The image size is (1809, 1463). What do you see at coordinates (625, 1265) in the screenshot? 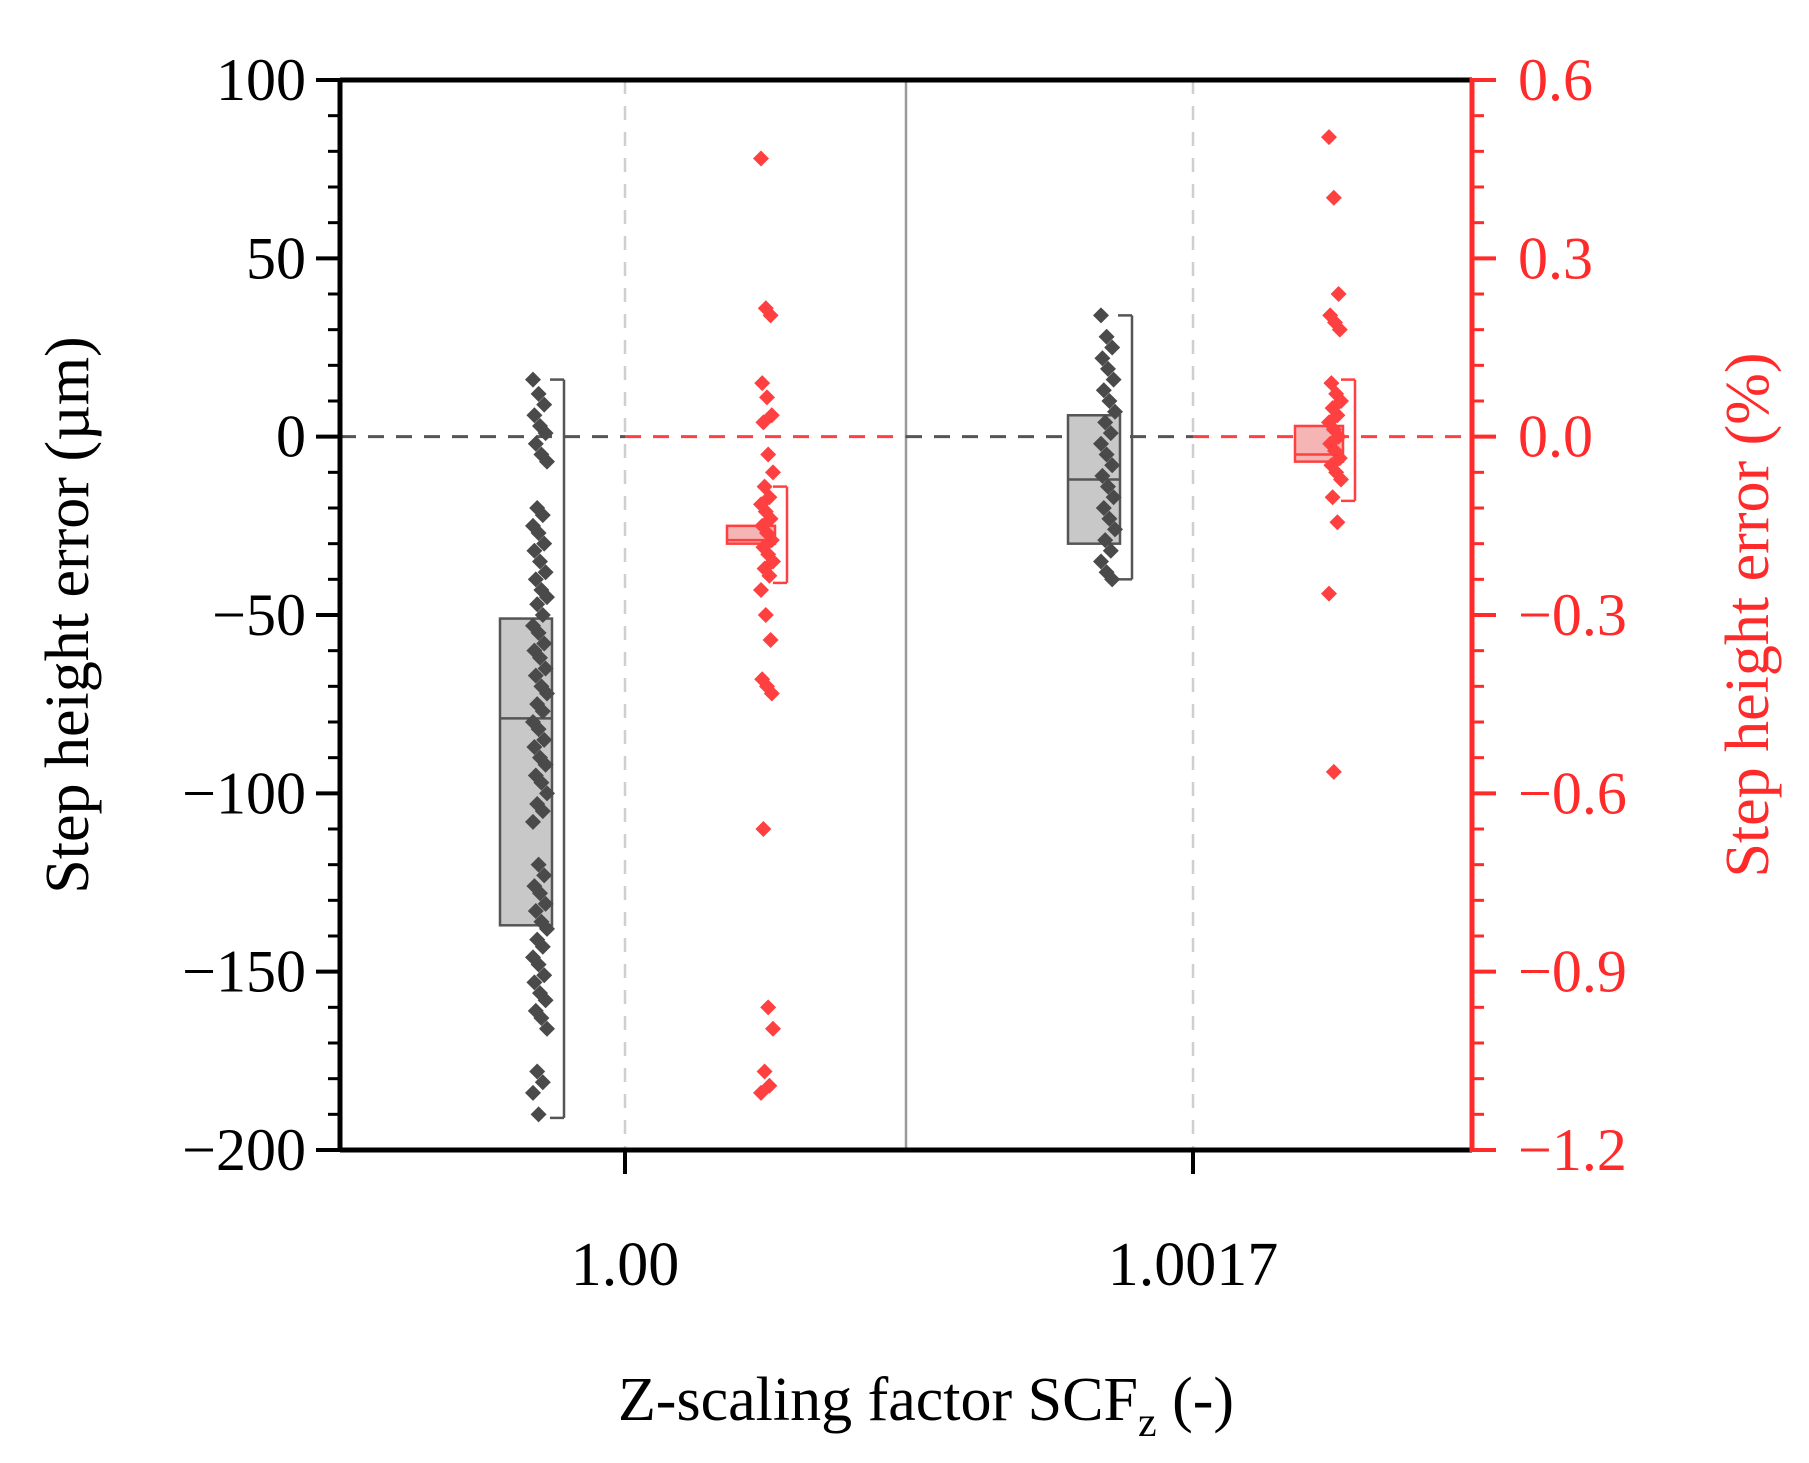
I see `x-tick-label-1: 1.00` at bounding box center [625, 1265].